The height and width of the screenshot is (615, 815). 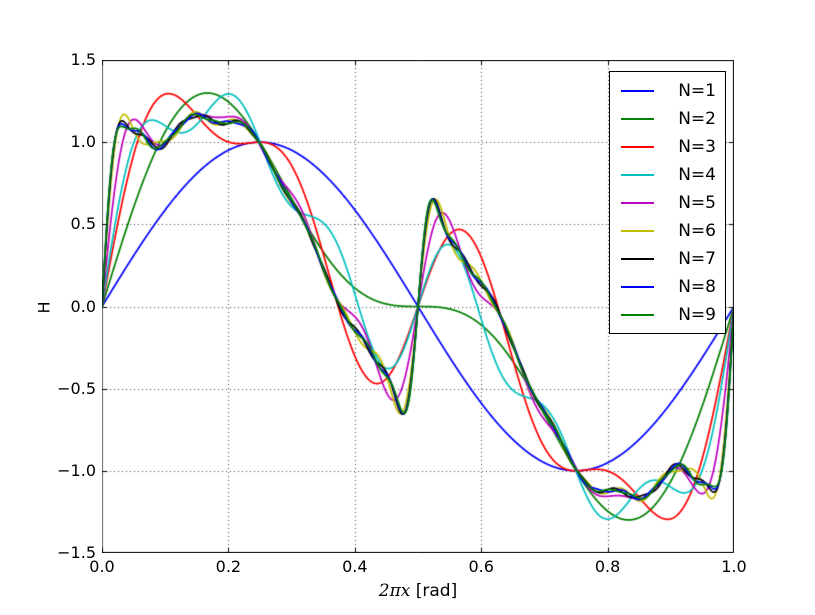 I want to click on legend-box: N=1 N=2 N=3 N=4 N=5 N=6 N=7 N=8, so click(x=667, y=202).